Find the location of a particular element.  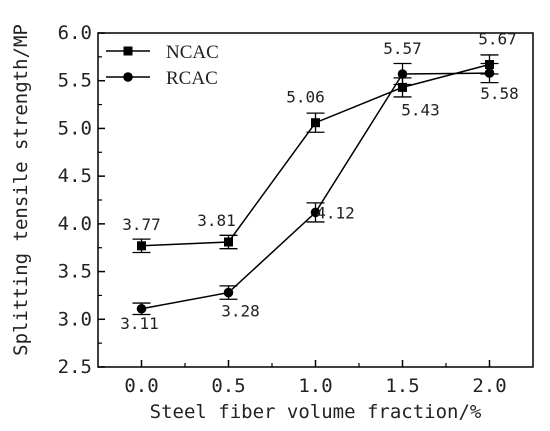

data-label: 4.12 is located at coordinates (335, 212).